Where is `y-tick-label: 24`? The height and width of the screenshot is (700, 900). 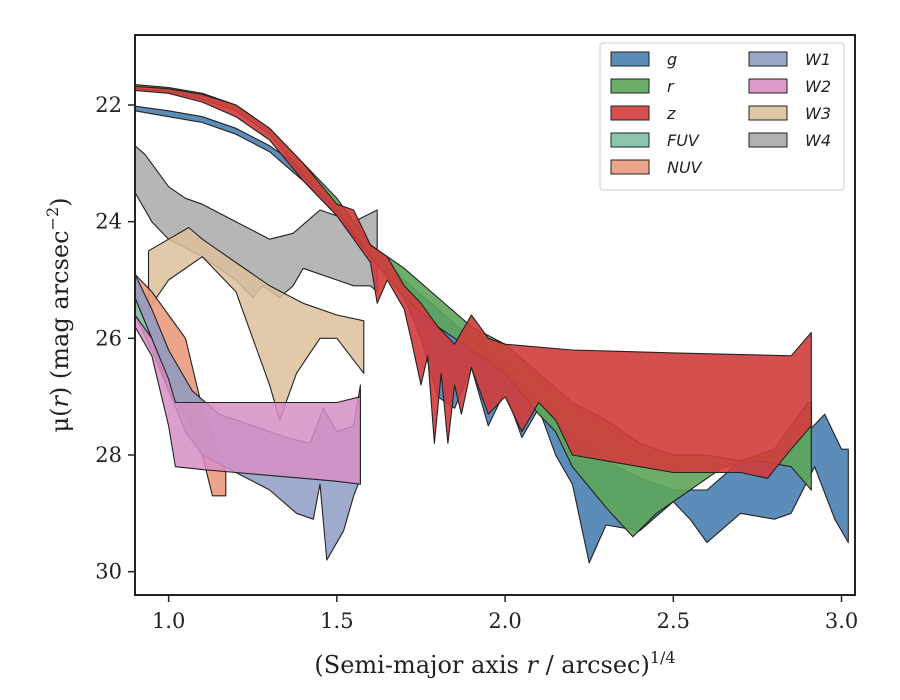 y-tick-label: 24 is located at coordinates (108, 222).